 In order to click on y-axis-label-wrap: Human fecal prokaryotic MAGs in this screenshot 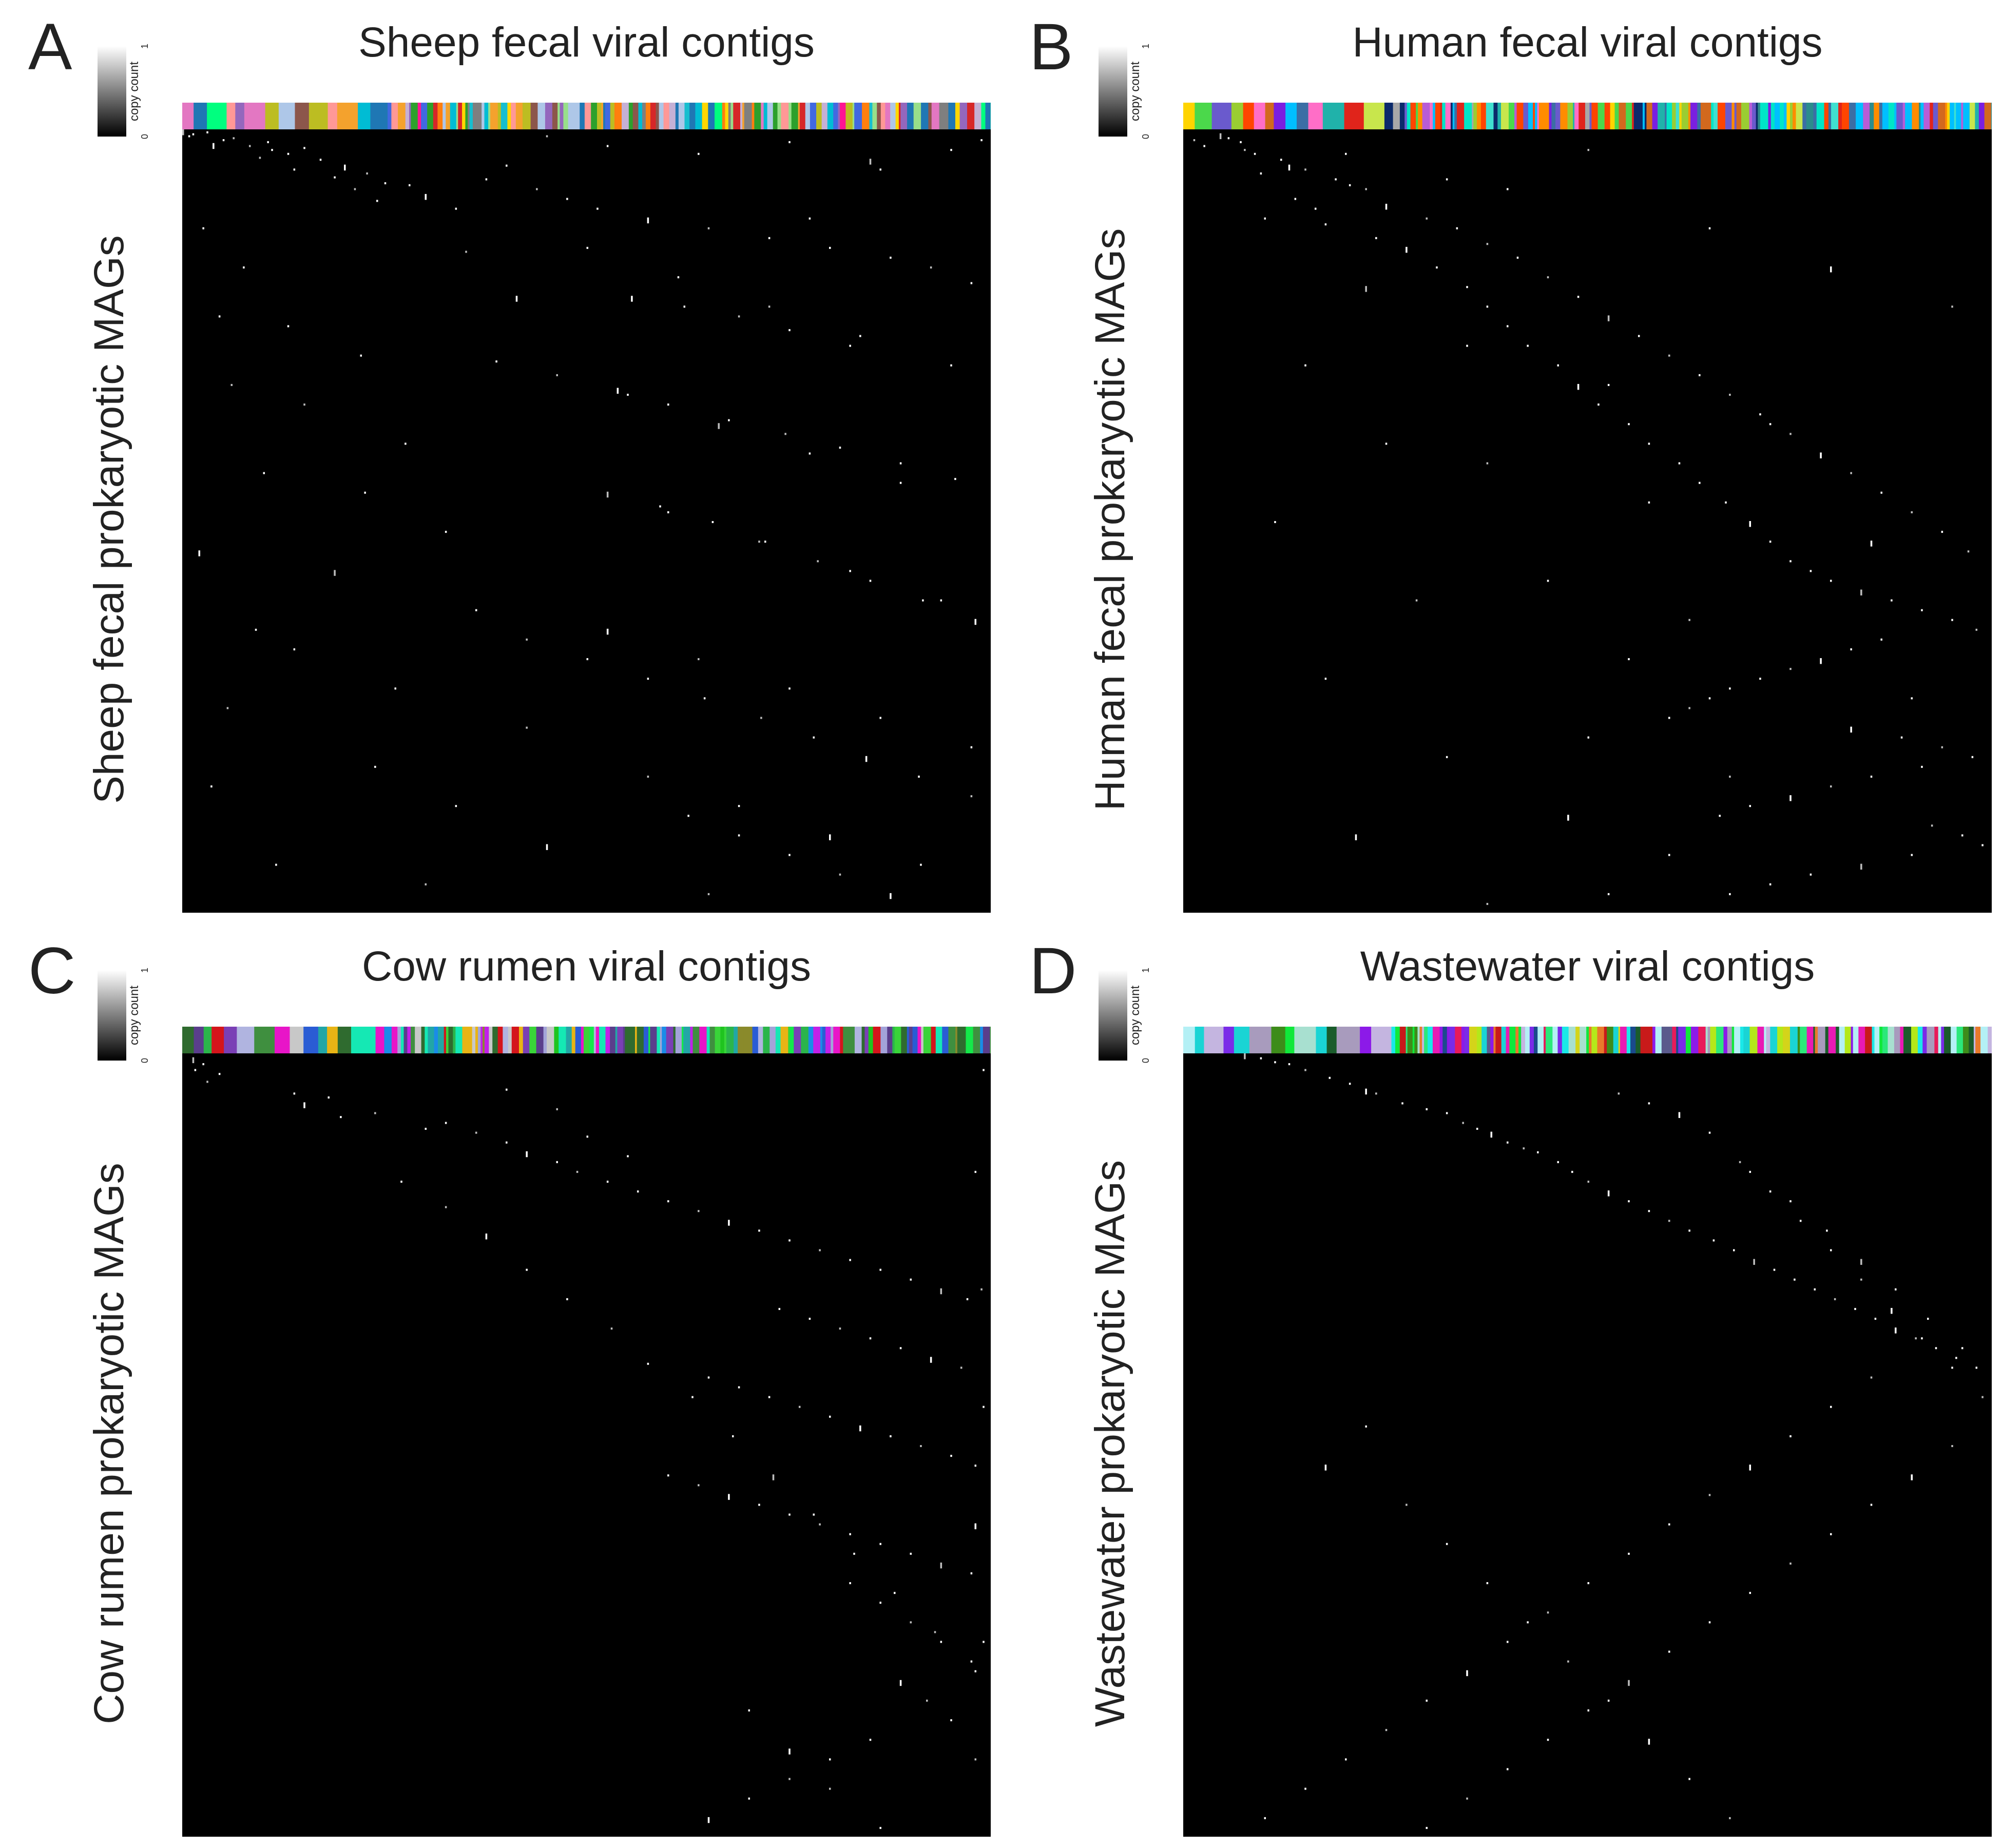, I will do `click(1110, 519)`.